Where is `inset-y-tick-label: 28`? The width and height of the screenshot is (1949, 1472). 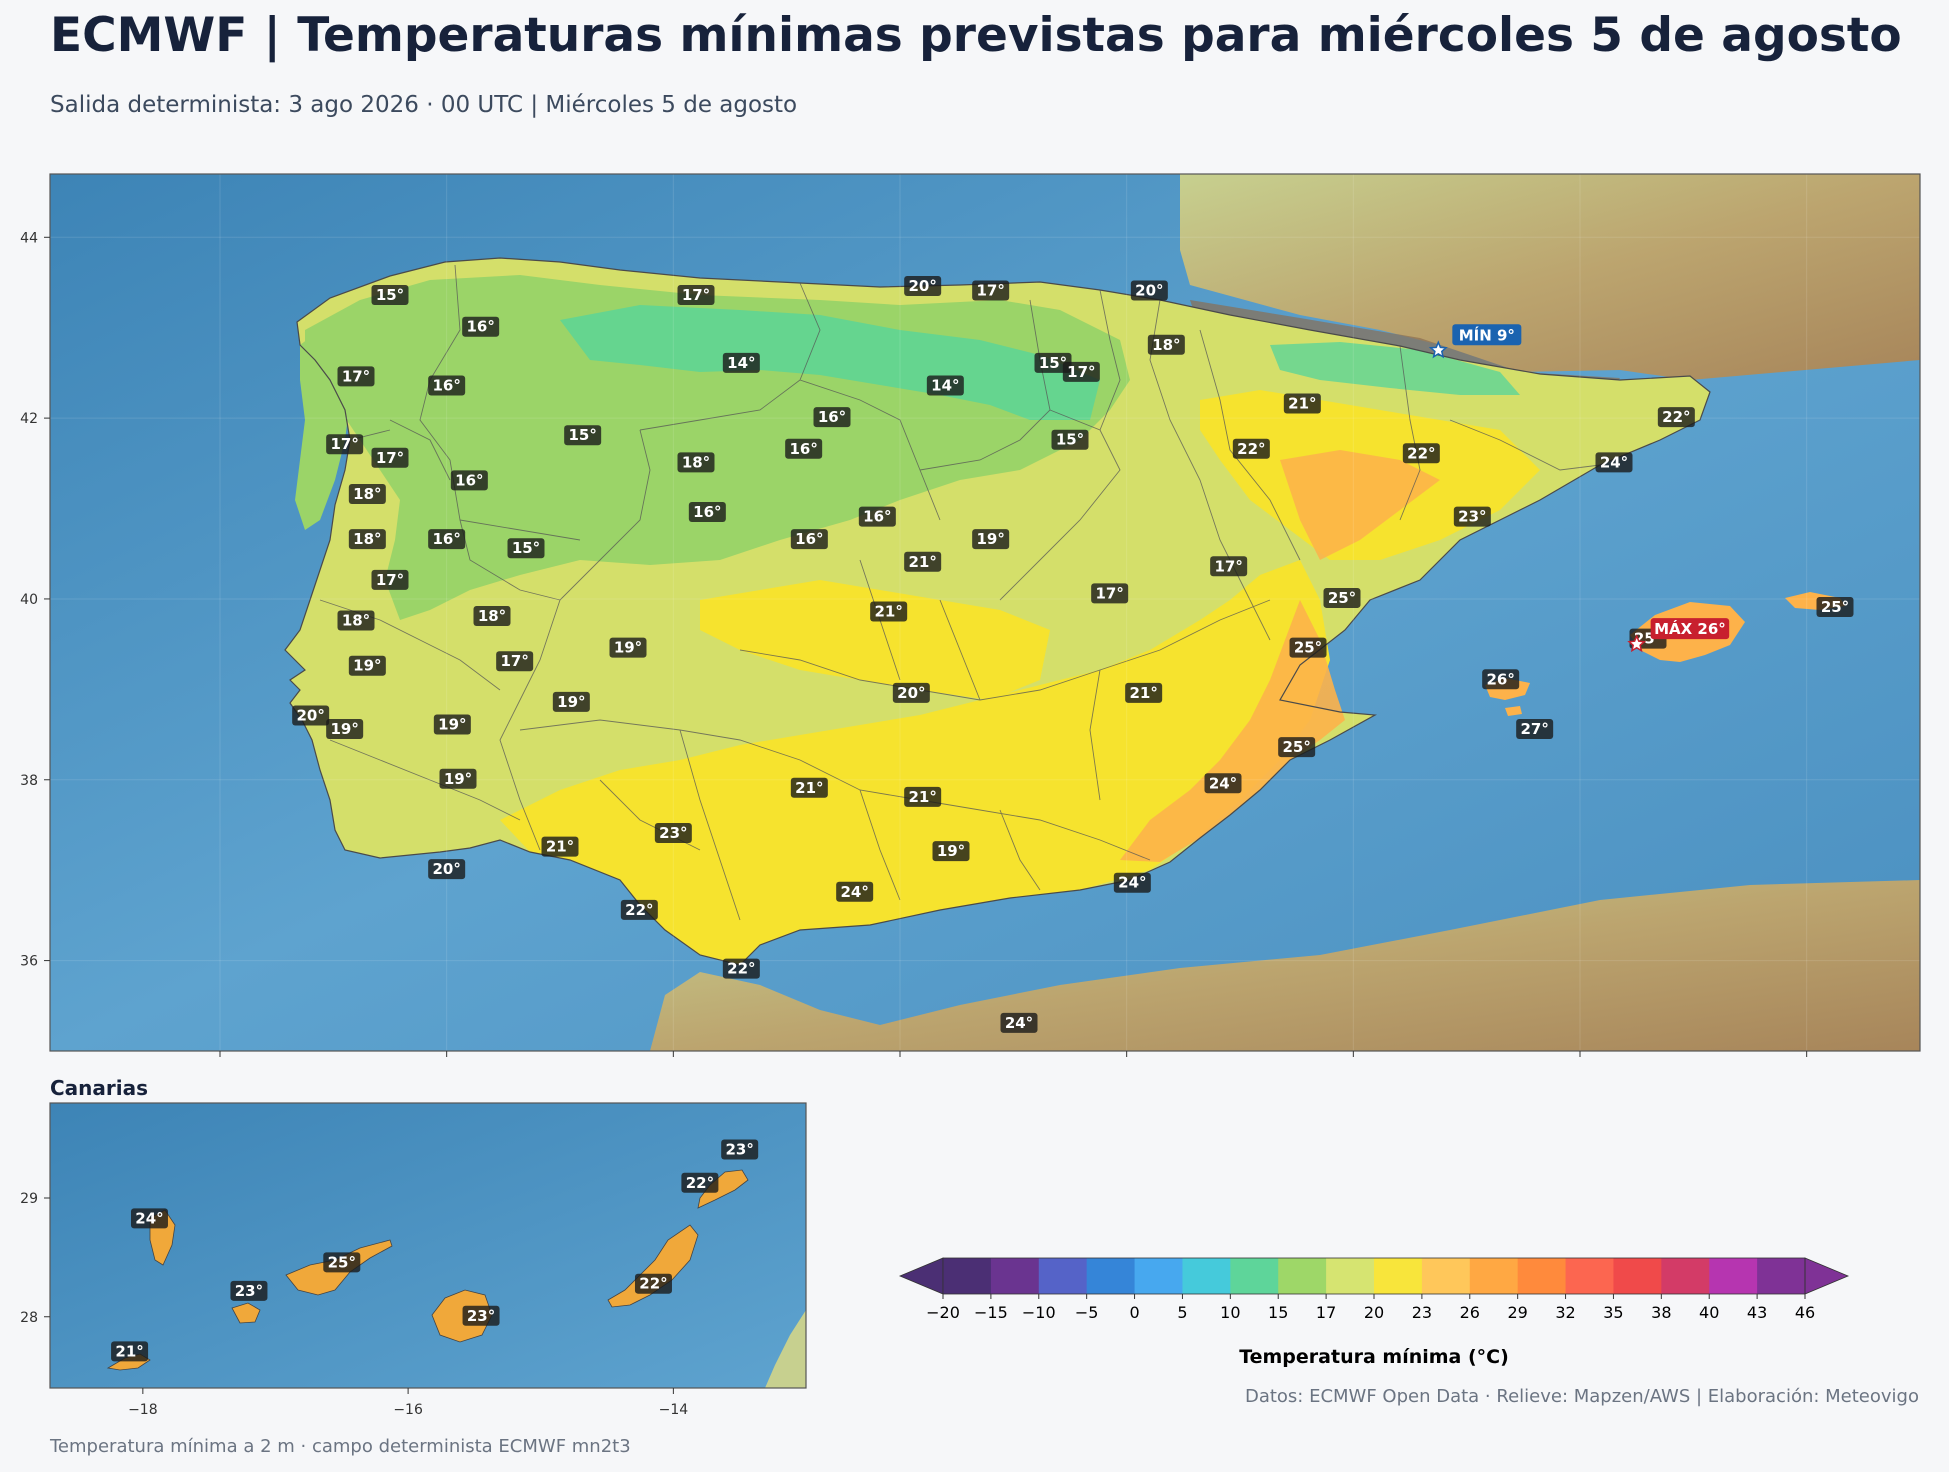
inset-y-tick-label: 28 is located at coordinates (29, 1318).